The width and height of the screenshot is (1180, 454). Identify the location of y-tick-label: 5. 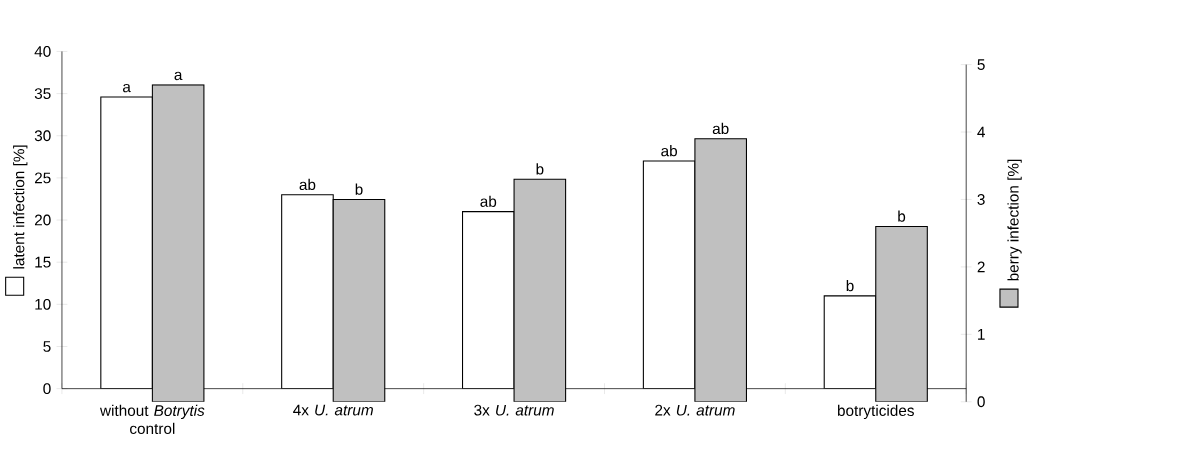
(47, 346).